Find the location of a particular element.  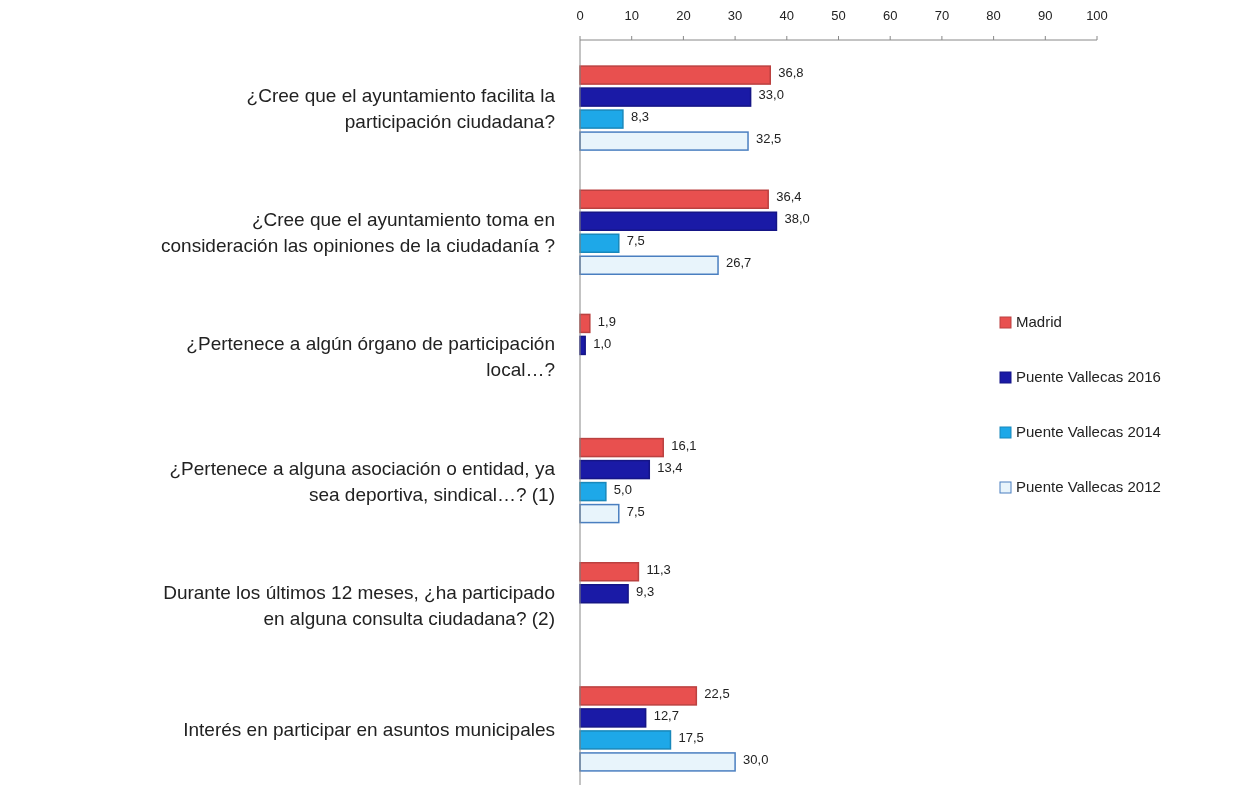

data-label: 33,0 is located at coordinates (771, 95).